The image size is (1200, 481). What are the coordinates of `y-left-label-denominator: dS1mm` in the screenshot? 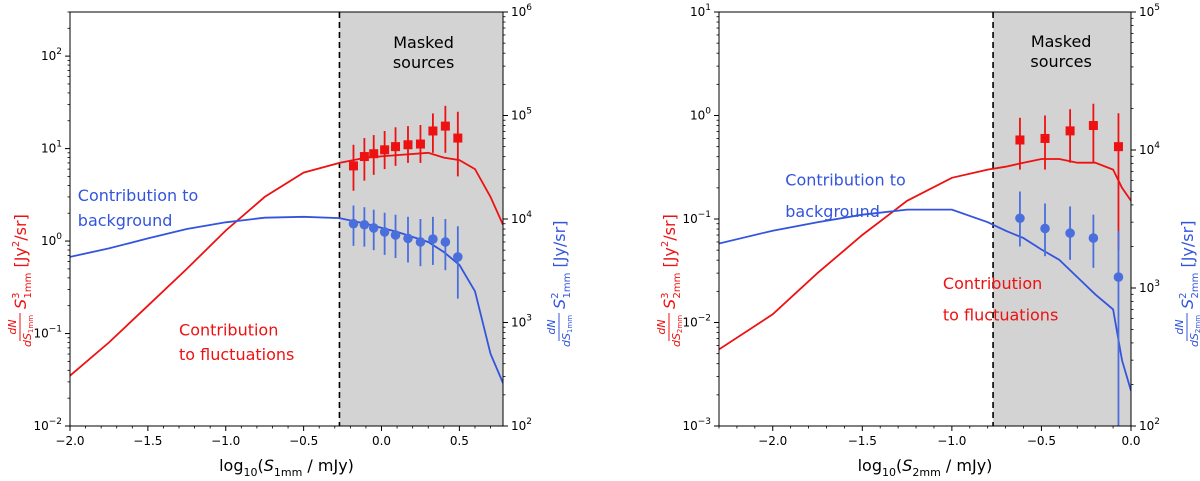 It's located at (28, 331).